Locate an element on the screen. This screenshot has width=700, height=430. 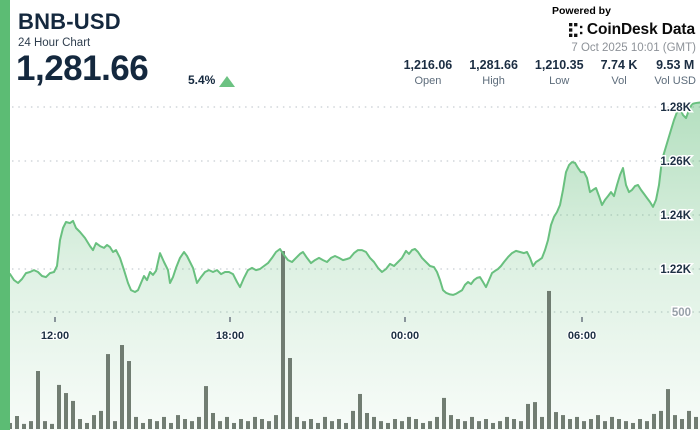
stat-vol: 7.74 K Vol is located at coordinates (619, 72).